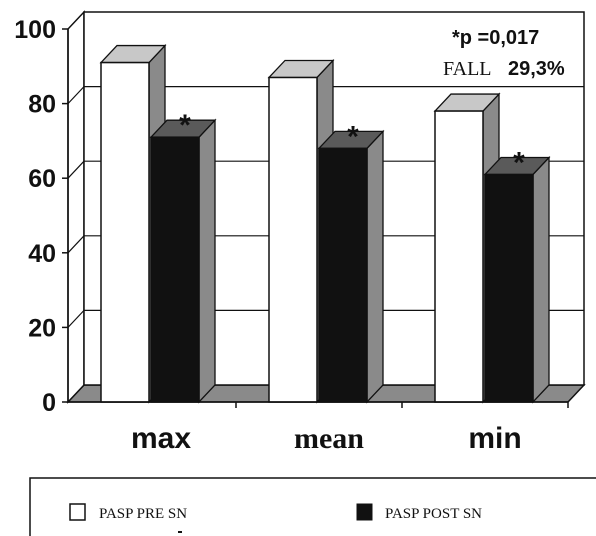 The width and height of the screenshot is (596, 536). I want to click on y-tick-label: 80, so click(42, 105).